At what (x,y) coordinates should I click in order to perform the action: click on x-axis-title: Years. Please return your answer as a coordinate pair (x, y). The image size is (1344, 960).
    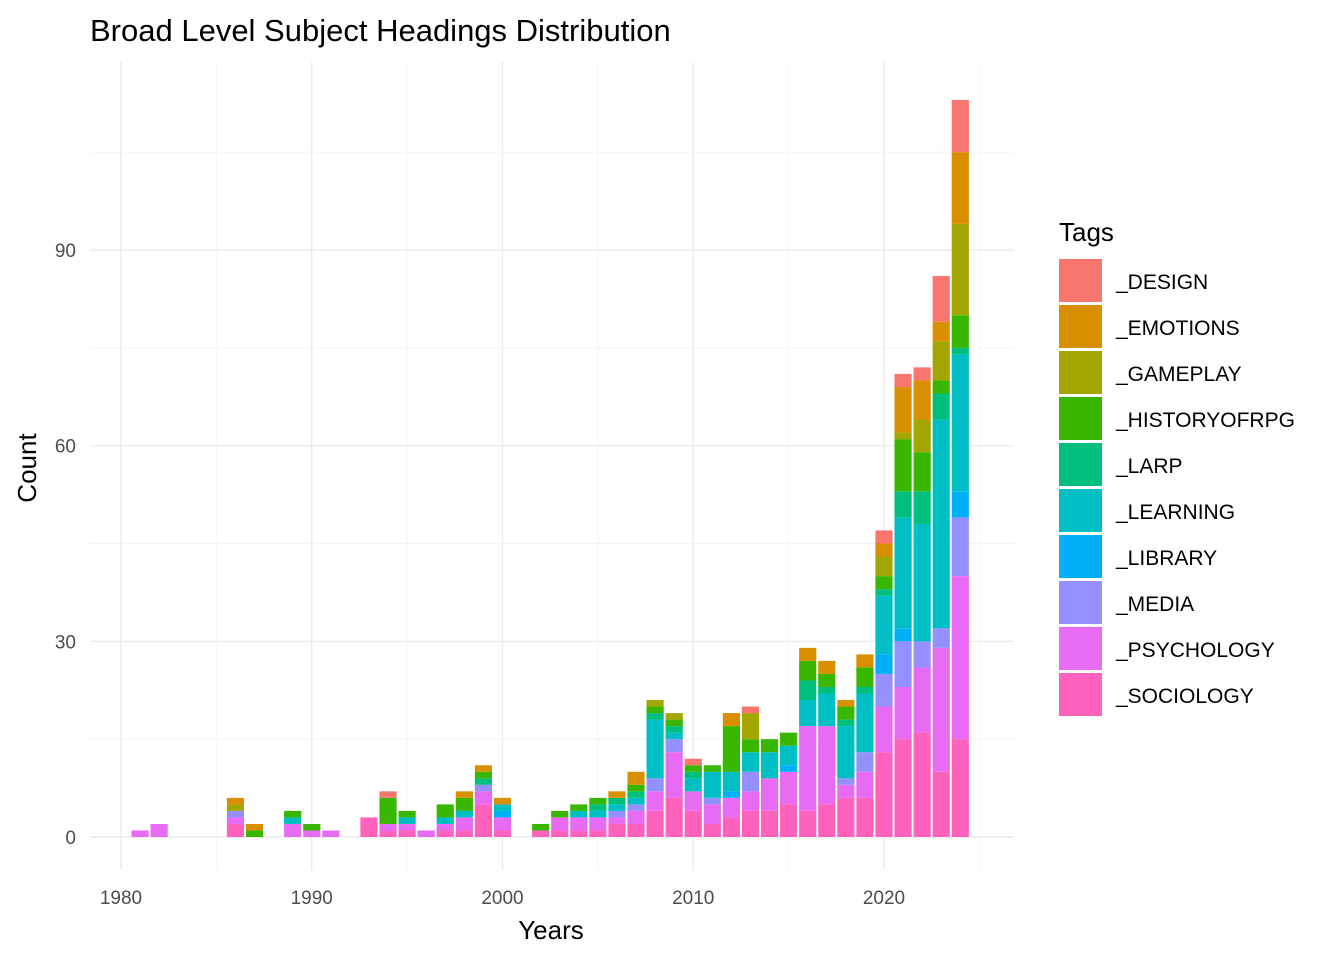
    Looking at the image, I should click on (551, 930).